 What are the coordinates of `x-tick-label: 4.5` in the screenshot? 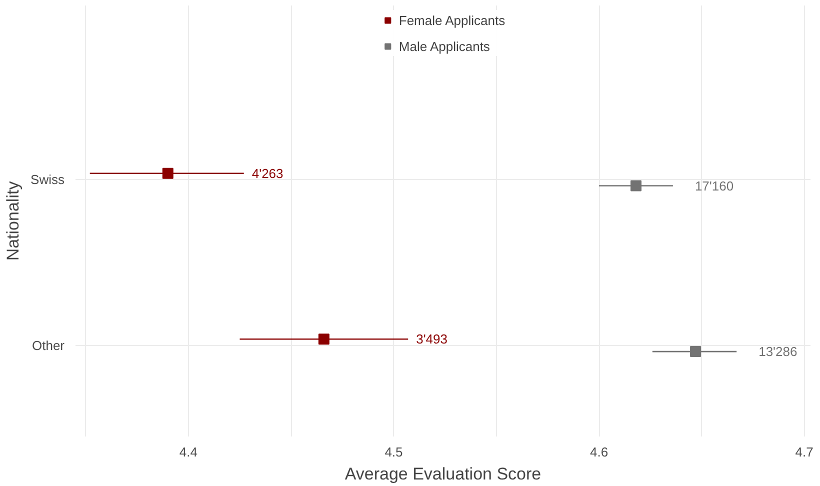 It's located at (393, 452).